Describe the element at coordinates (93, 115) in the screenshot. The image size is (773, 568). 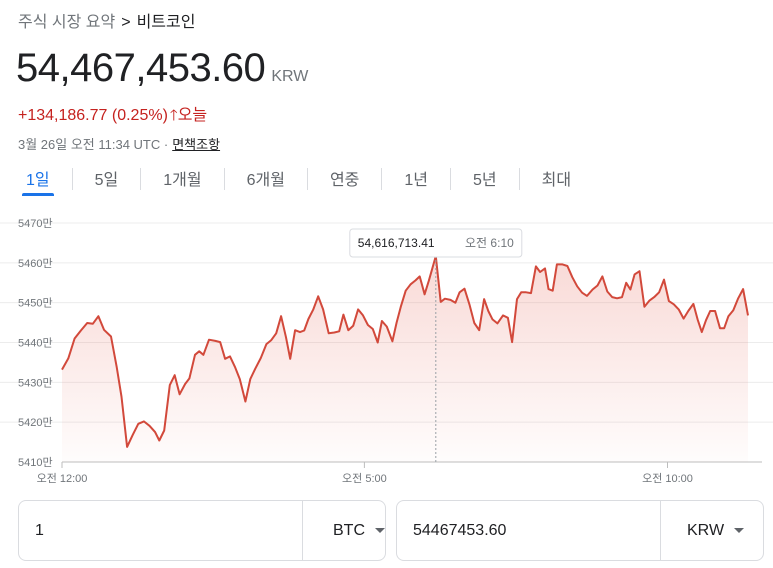
I see `price-change-value: +134,186.77 (0.25%)` at that location.